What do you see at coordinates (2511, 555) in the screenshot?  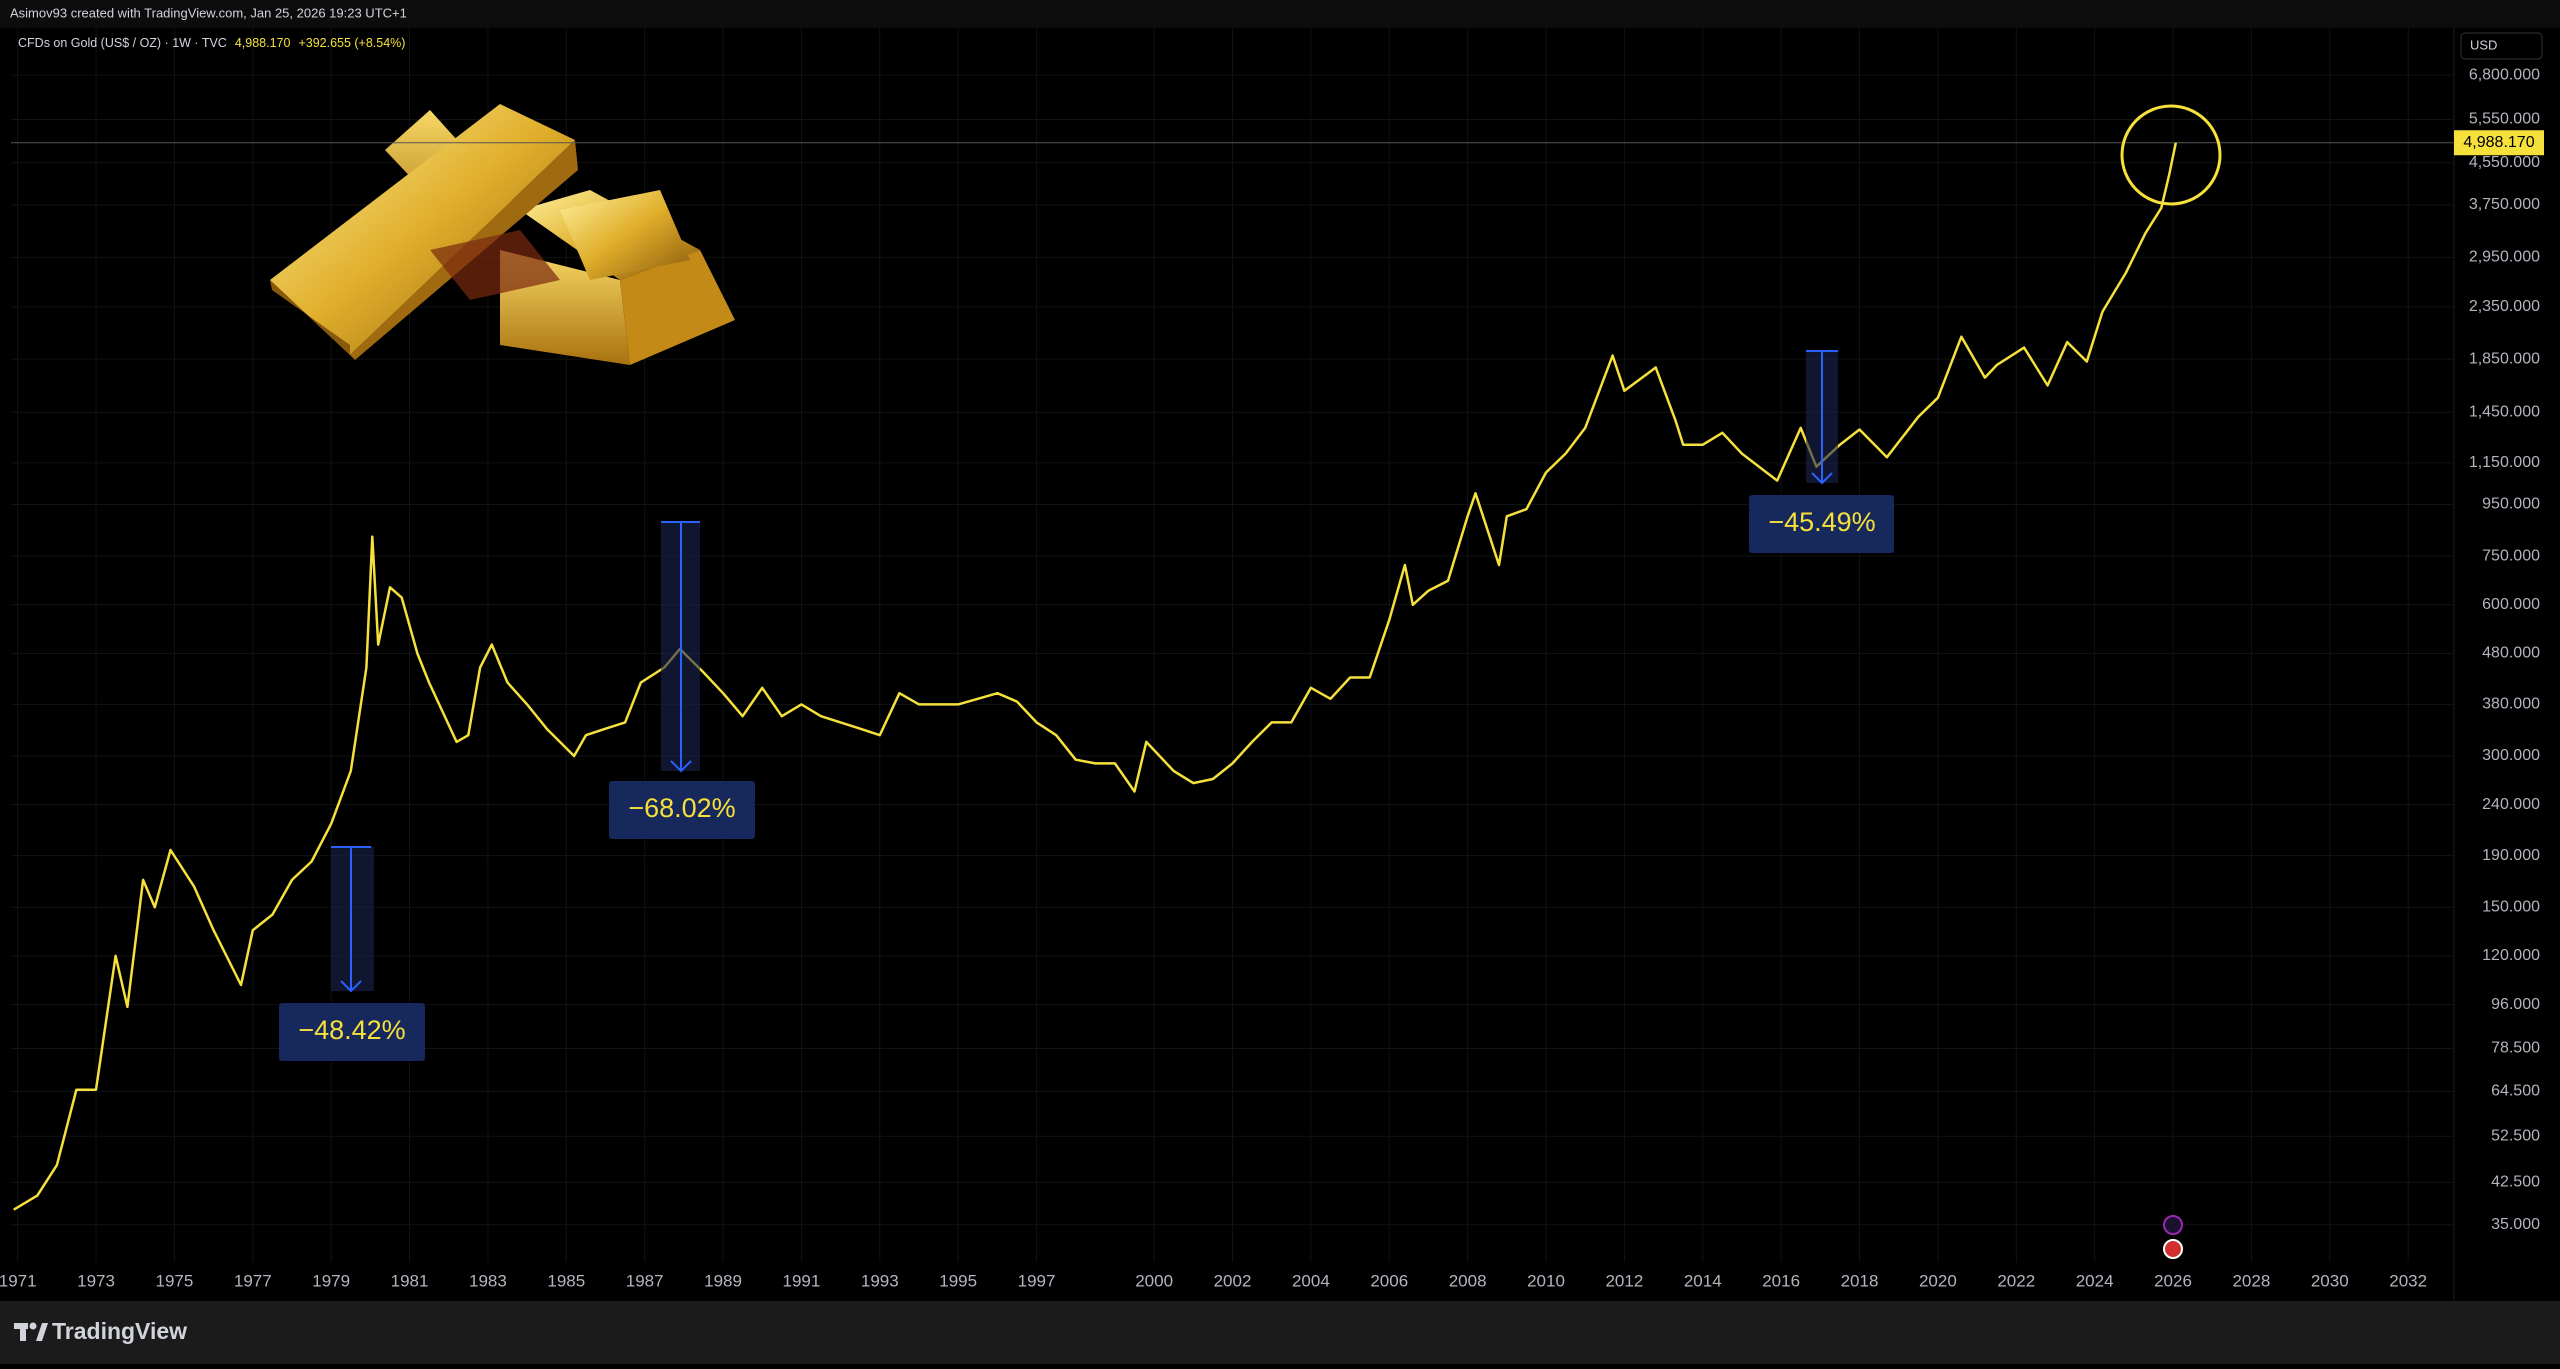 I see `y-tick-label: 750.000` at bounding box center [2511, 555].